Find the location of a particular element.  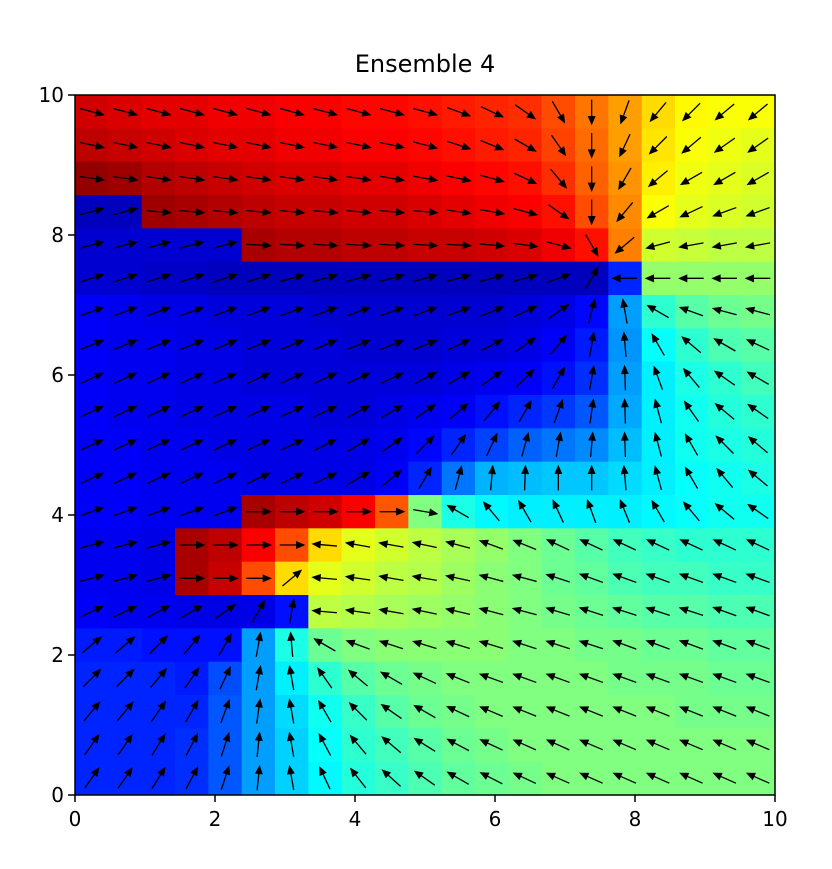

x-tick-label: 10 is located at coordinates (774, 819).